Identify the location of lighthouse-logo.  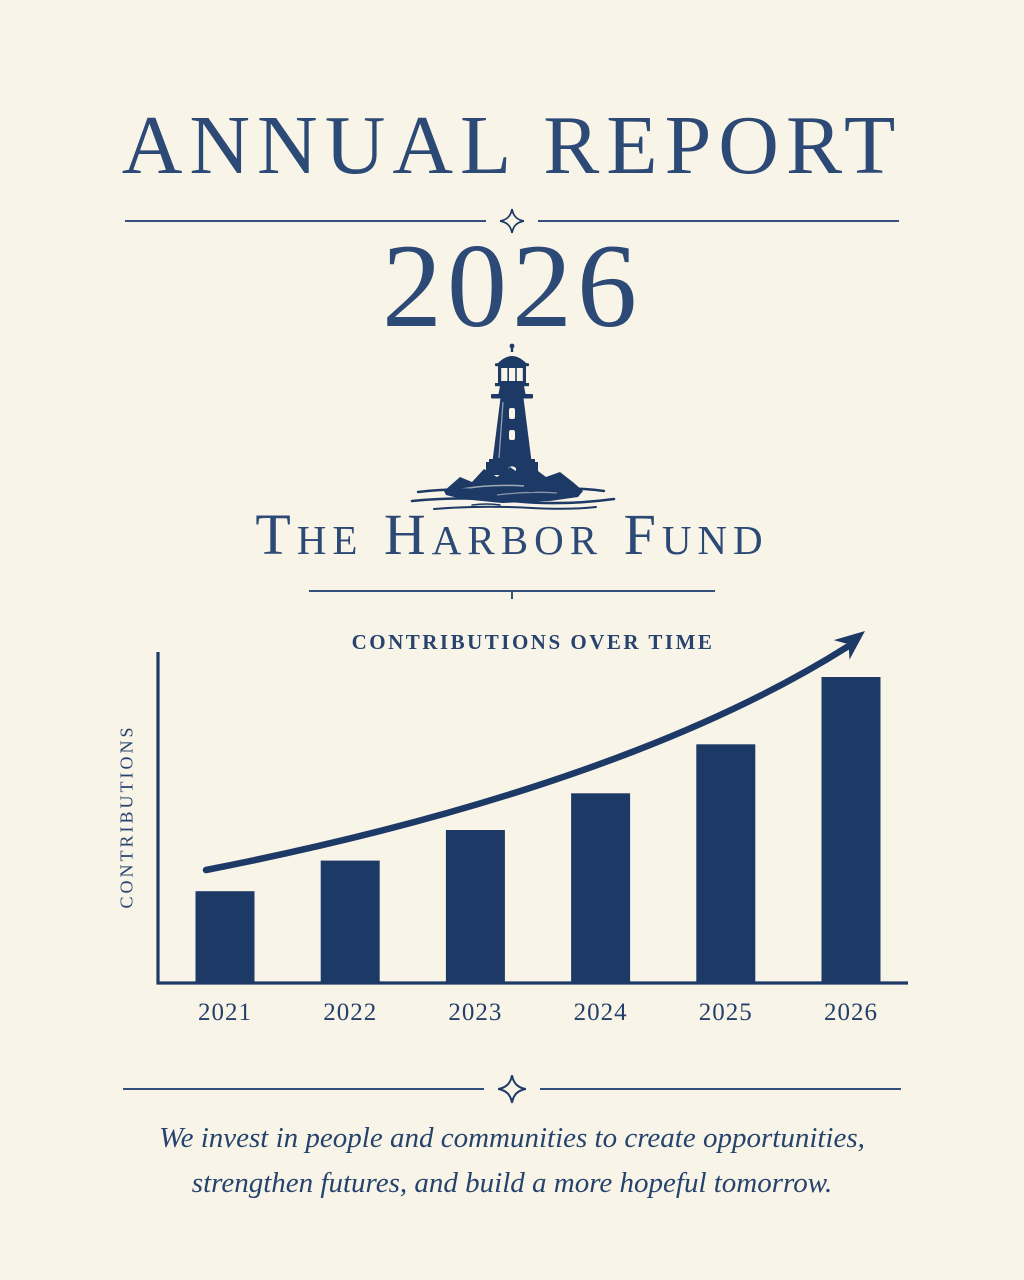
(512, 426).